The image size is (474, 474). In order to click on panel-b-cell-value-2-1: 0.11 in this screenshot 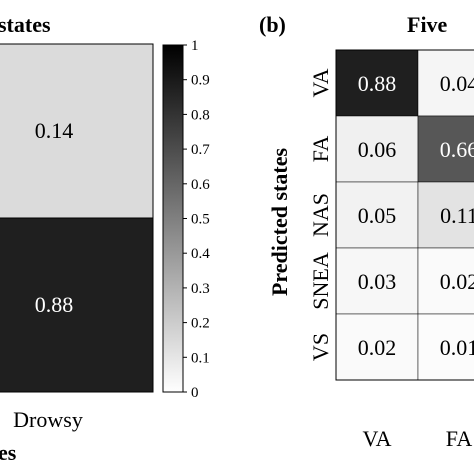, I will do `click(457, 215)`.